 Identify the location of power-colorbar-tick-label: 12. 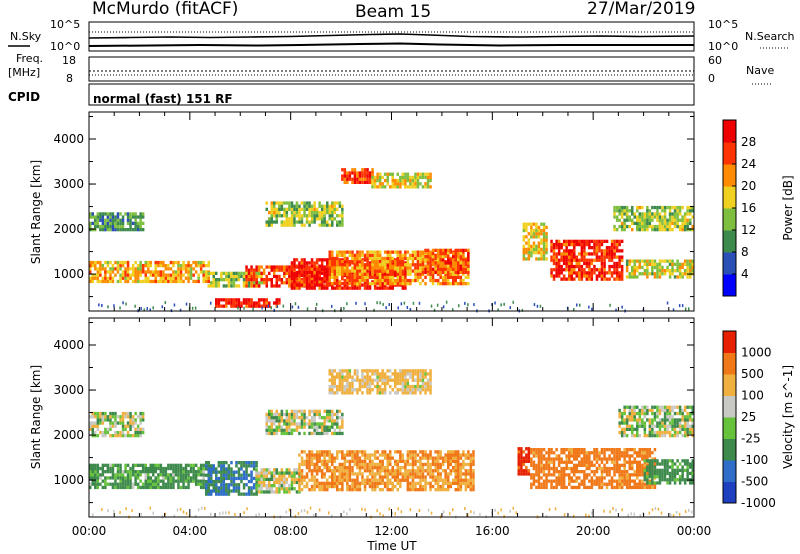
(748, 230).